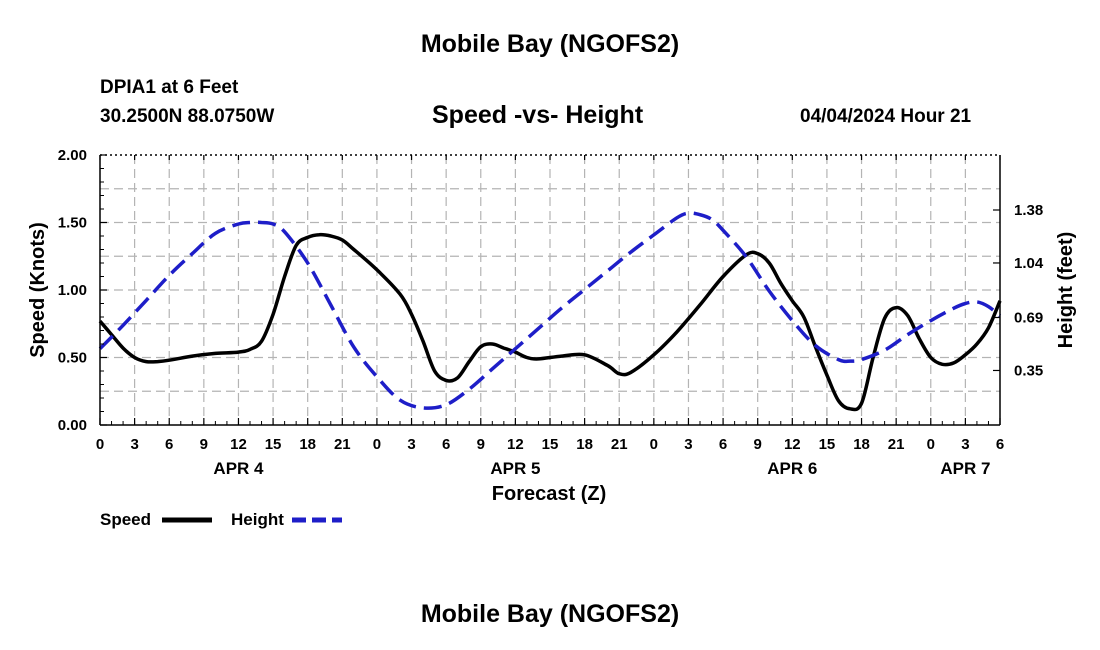  What do you see at coordinates (187, 116) in the screenshot?
I see `station-coordinates: 30.2500N 88.0750W` at bounding box center [187, 116].